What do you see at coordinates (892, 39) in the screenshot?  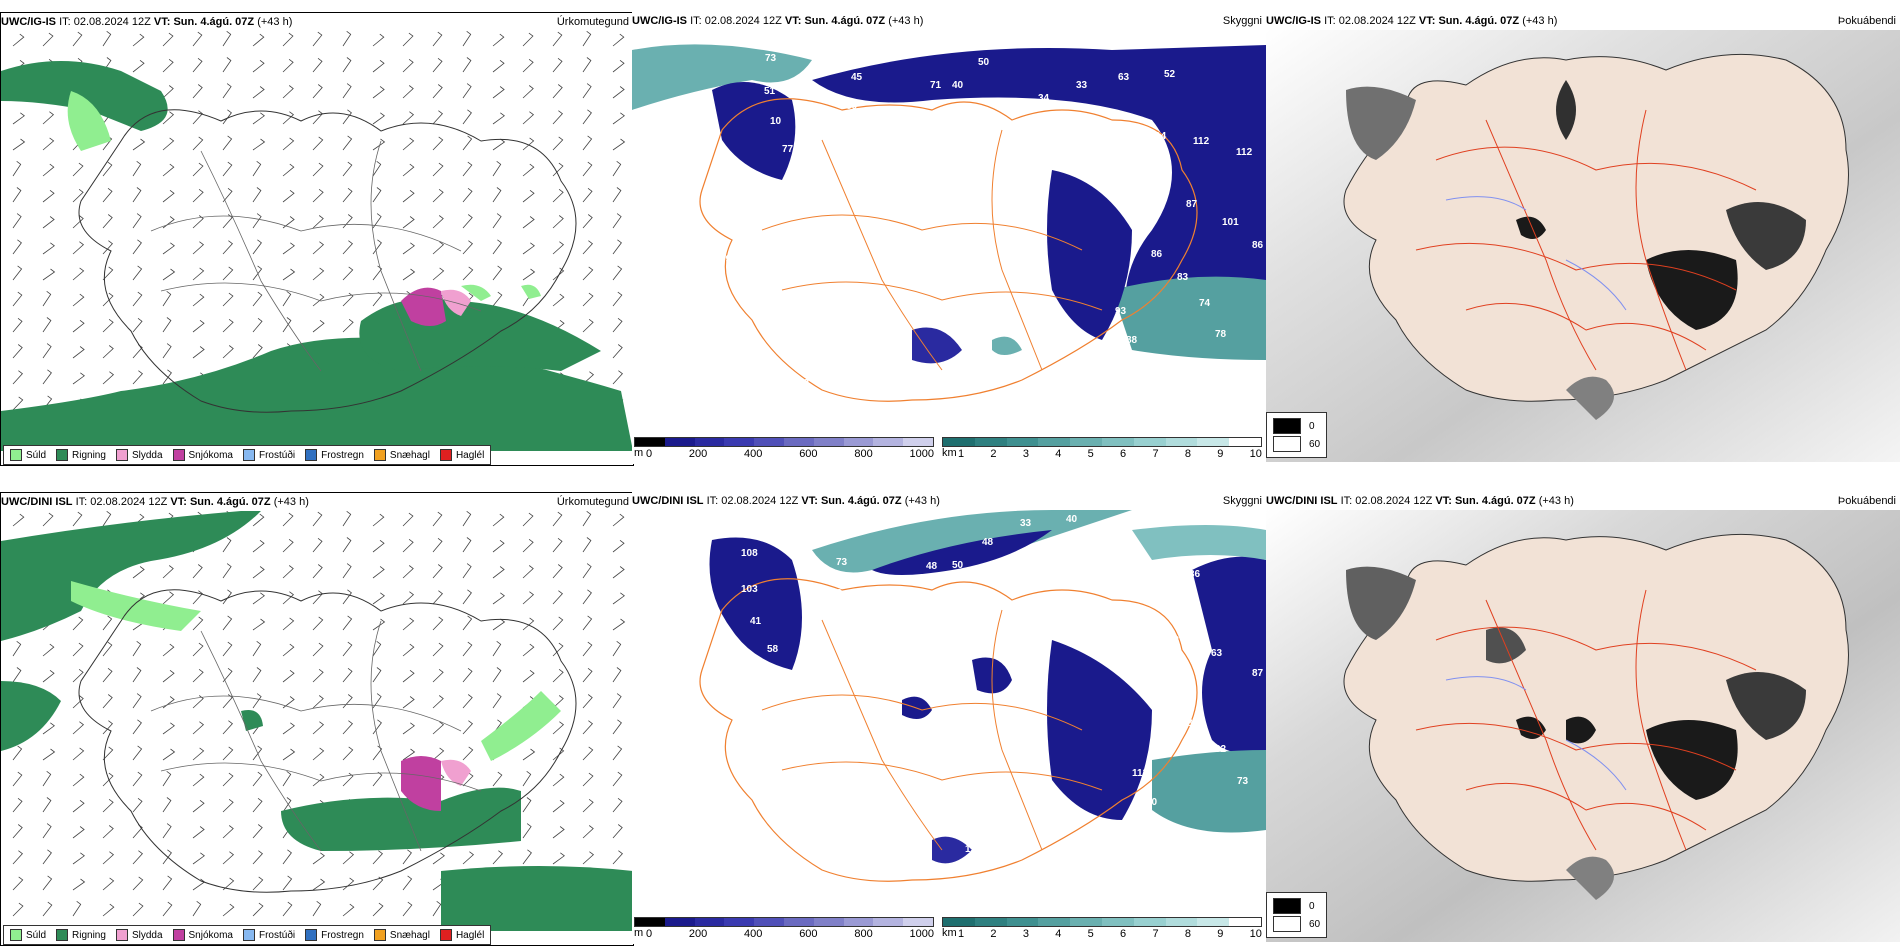 I see `visibility-value: 70` at bounding box center [892, 39].